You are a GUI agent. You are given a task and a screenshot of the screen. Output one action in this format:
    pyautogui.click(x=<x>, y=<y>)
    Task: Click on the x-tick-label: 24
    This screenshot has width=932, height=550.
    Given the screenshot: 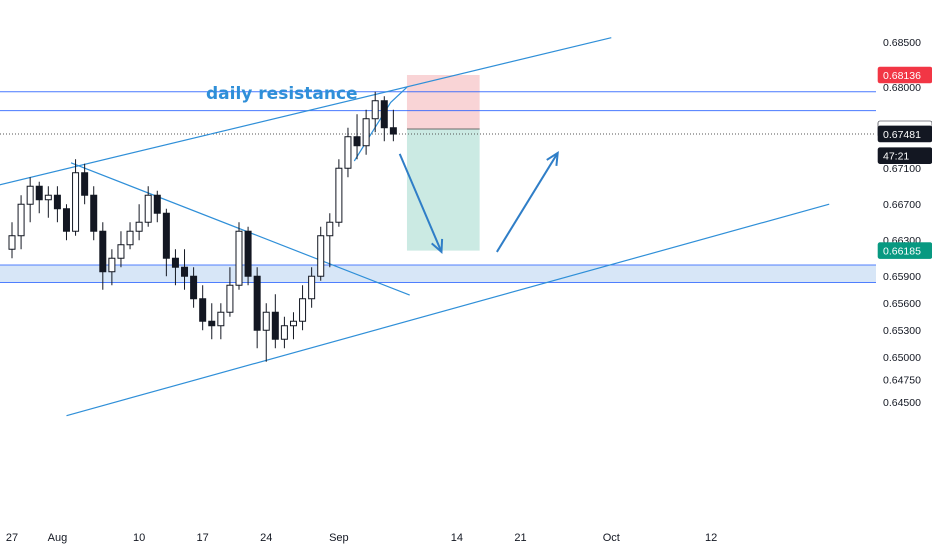 What is the action you would take?
    pyautogui.click(x=266, y=538)
    